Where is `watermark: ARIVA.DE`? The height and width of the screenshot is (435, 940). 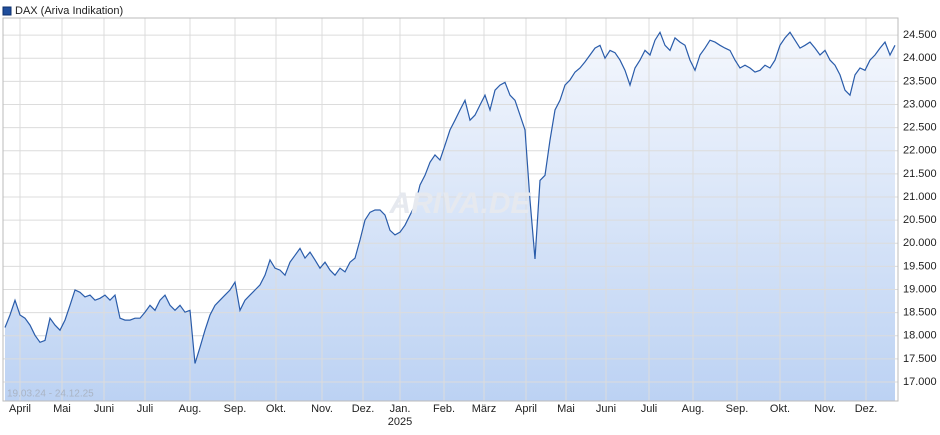
watermark: ARIVA.DE is located at coordinates (459, 203).